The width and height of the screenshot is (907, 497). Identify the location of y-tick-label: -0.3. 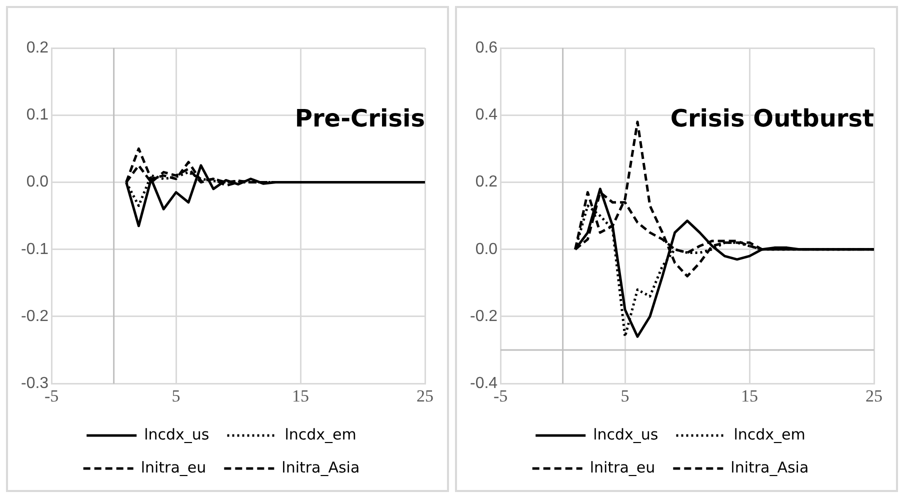
(34, 383).